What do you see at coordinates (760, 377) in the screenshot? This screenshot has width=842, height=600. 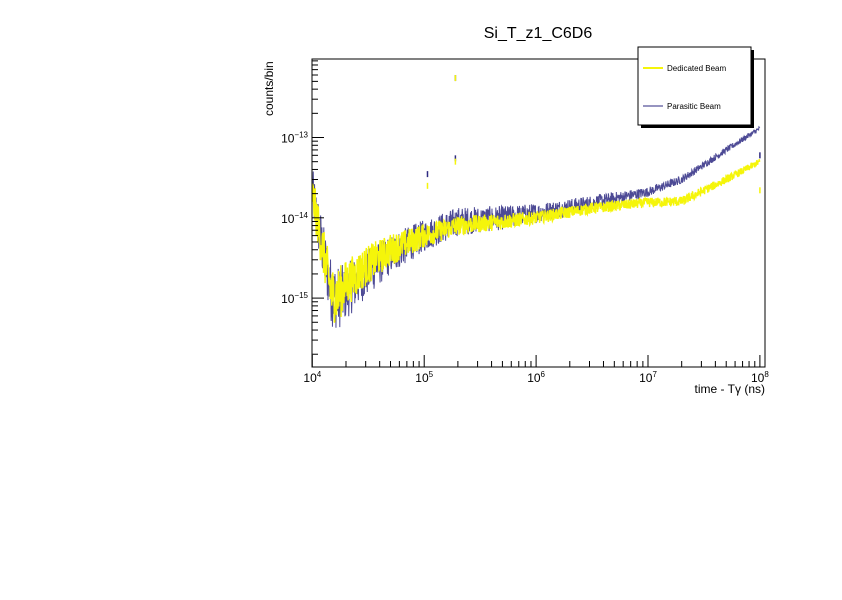 I see `x-tick-label: 10⁸` at bounding box center [760, 377].